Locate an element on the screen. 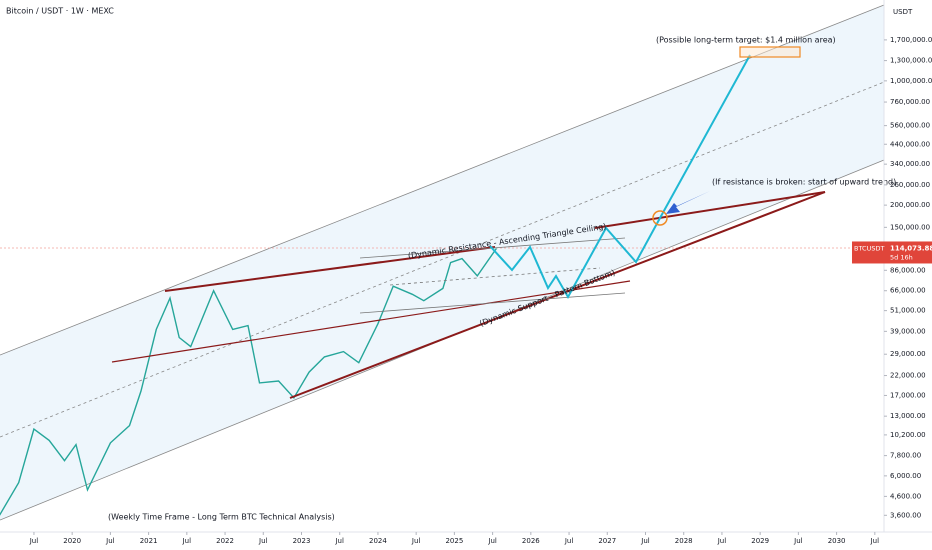 The height and width of the screenshot is (550, 932). y-tick-label: 51,000.00 is located at coordinates (908, 311).